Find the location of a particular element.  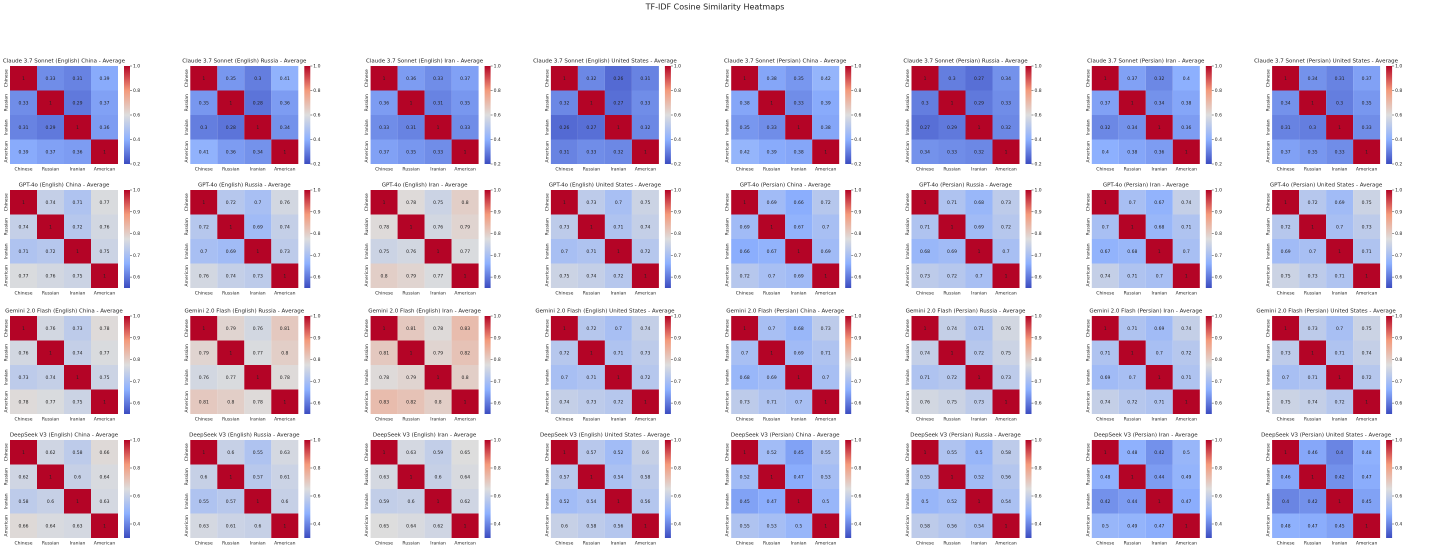

cell-label: 0.31 is located at coordinates (77, 79).